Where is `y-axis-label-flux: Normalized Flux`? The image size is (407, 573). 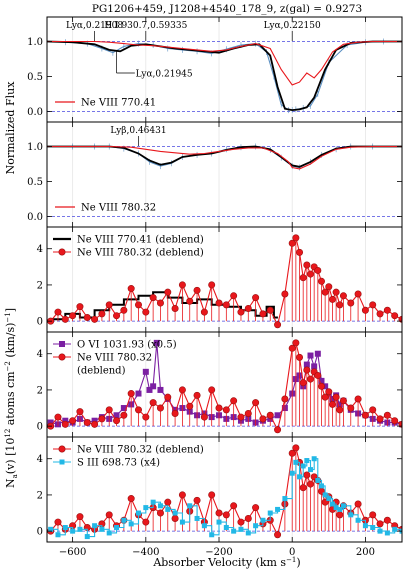
y-axis-label-flux: Normalized Flux is located at coordinates (10, 128).